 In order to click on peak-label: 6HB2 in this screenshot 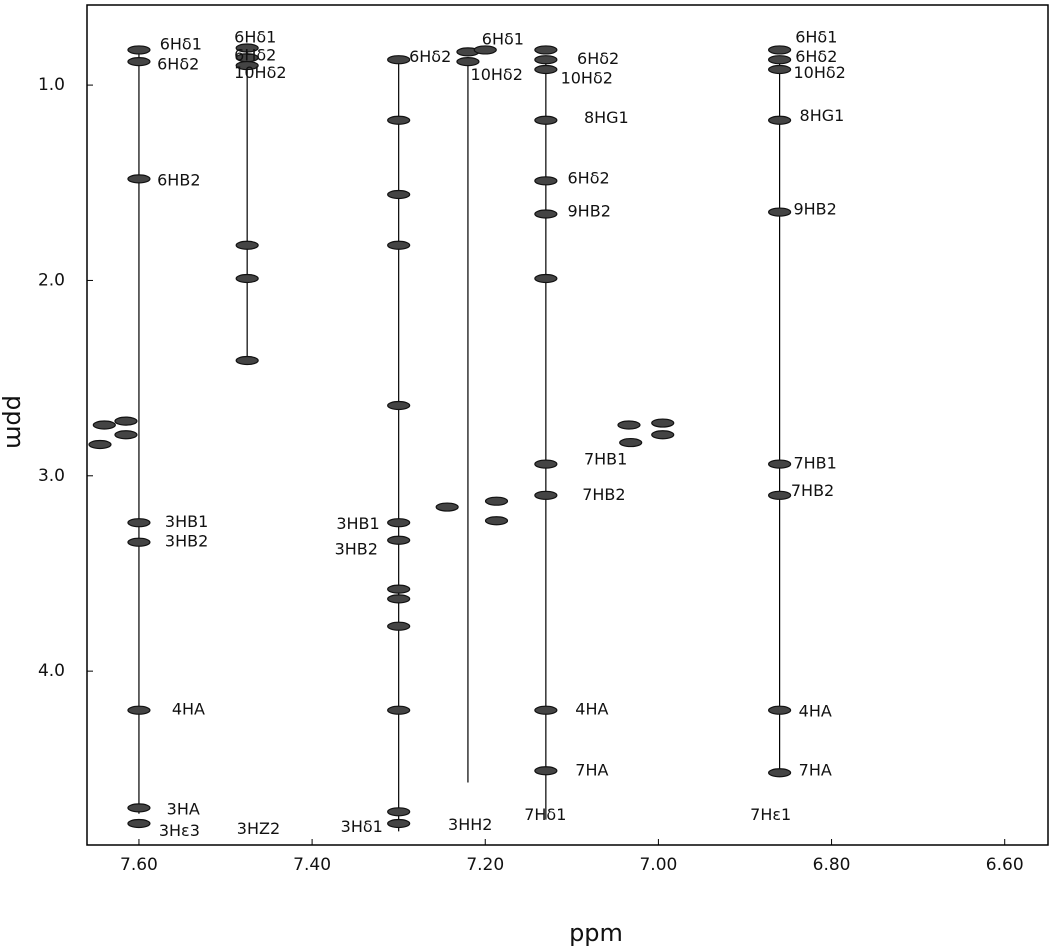, I will do `click(178, 179)`.